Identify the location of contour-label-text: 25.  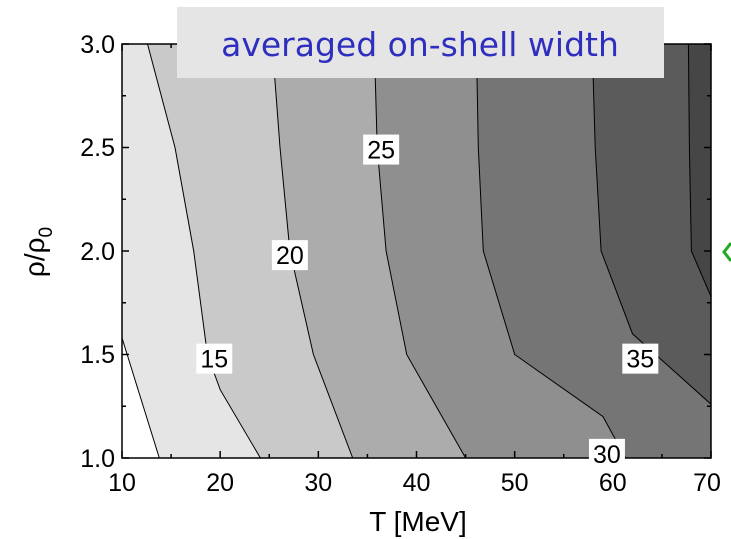
(381, 151).